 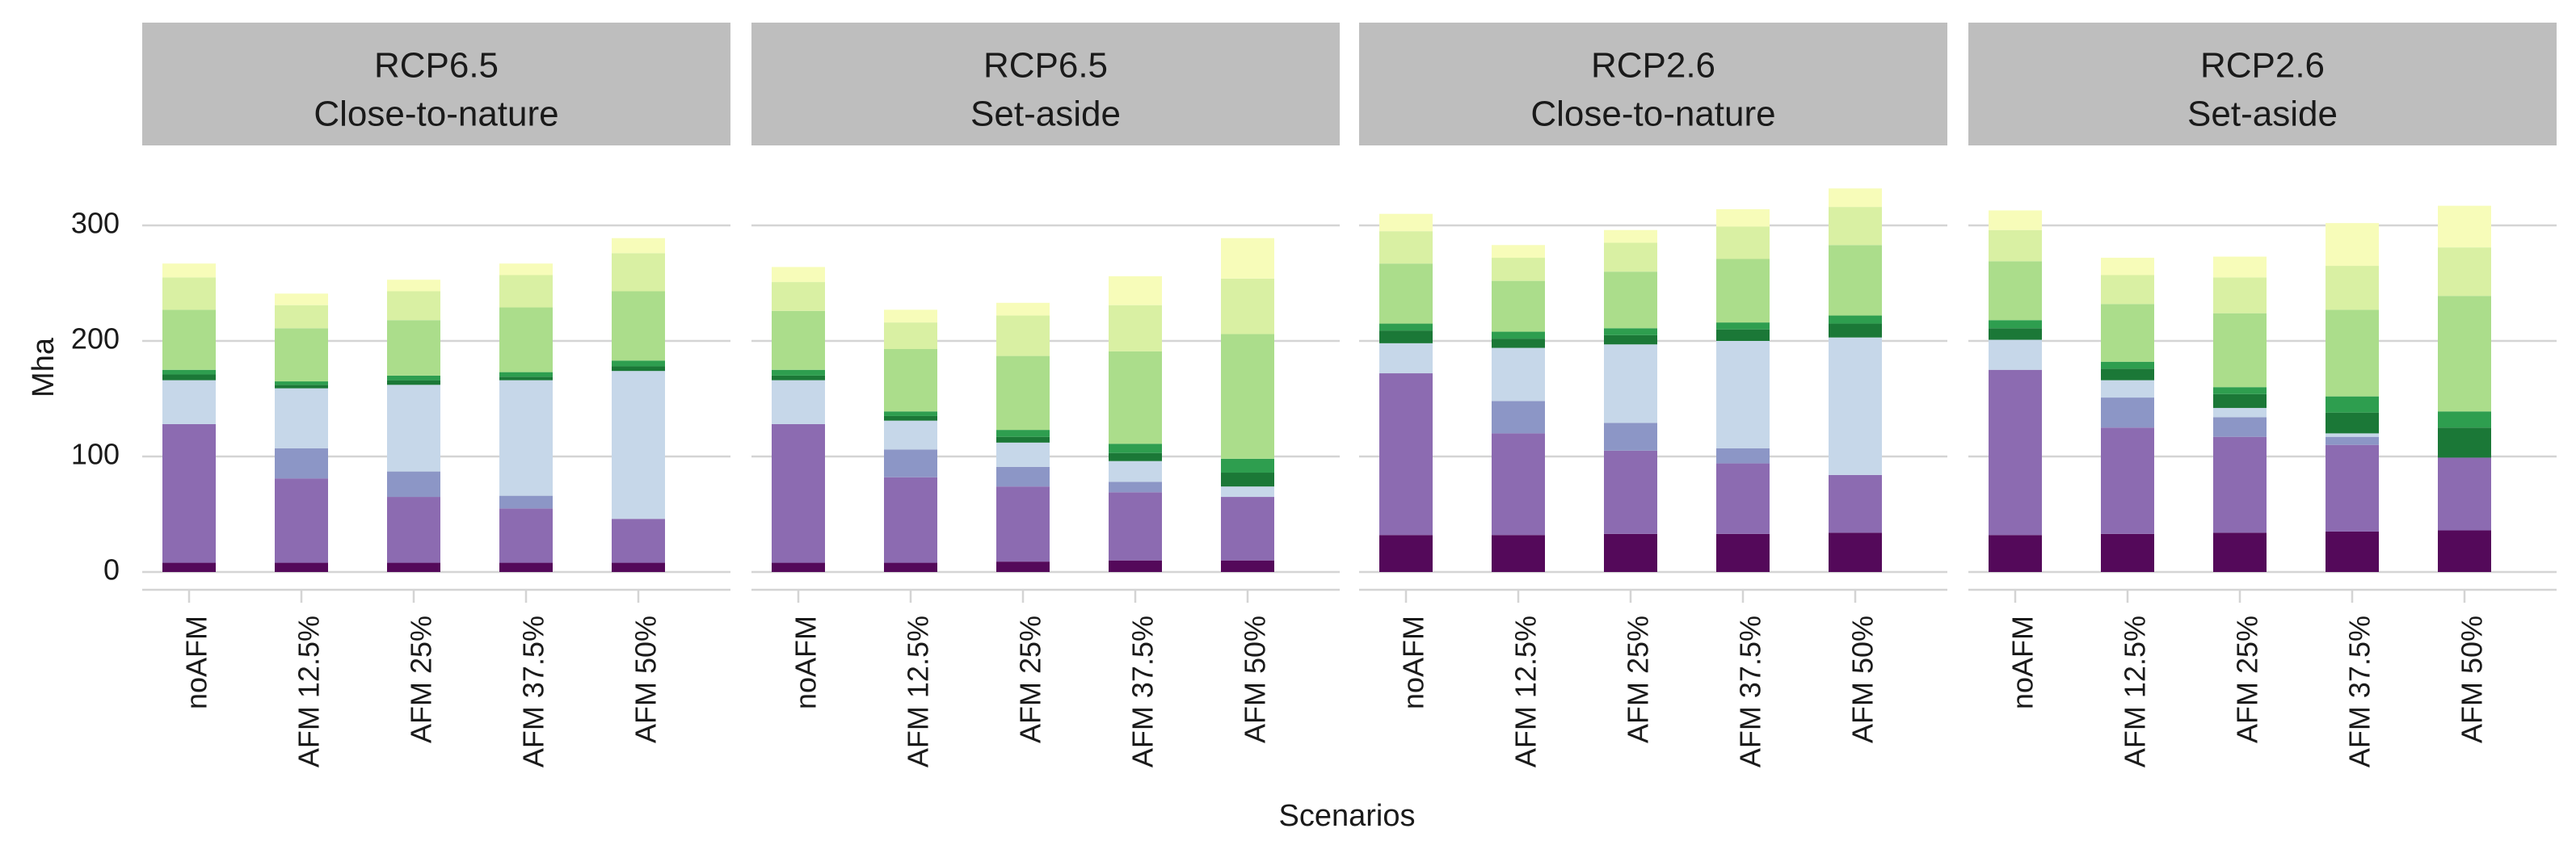 I want to click on x-tick-label: AFM 25%, so click(x=1030, y=679).